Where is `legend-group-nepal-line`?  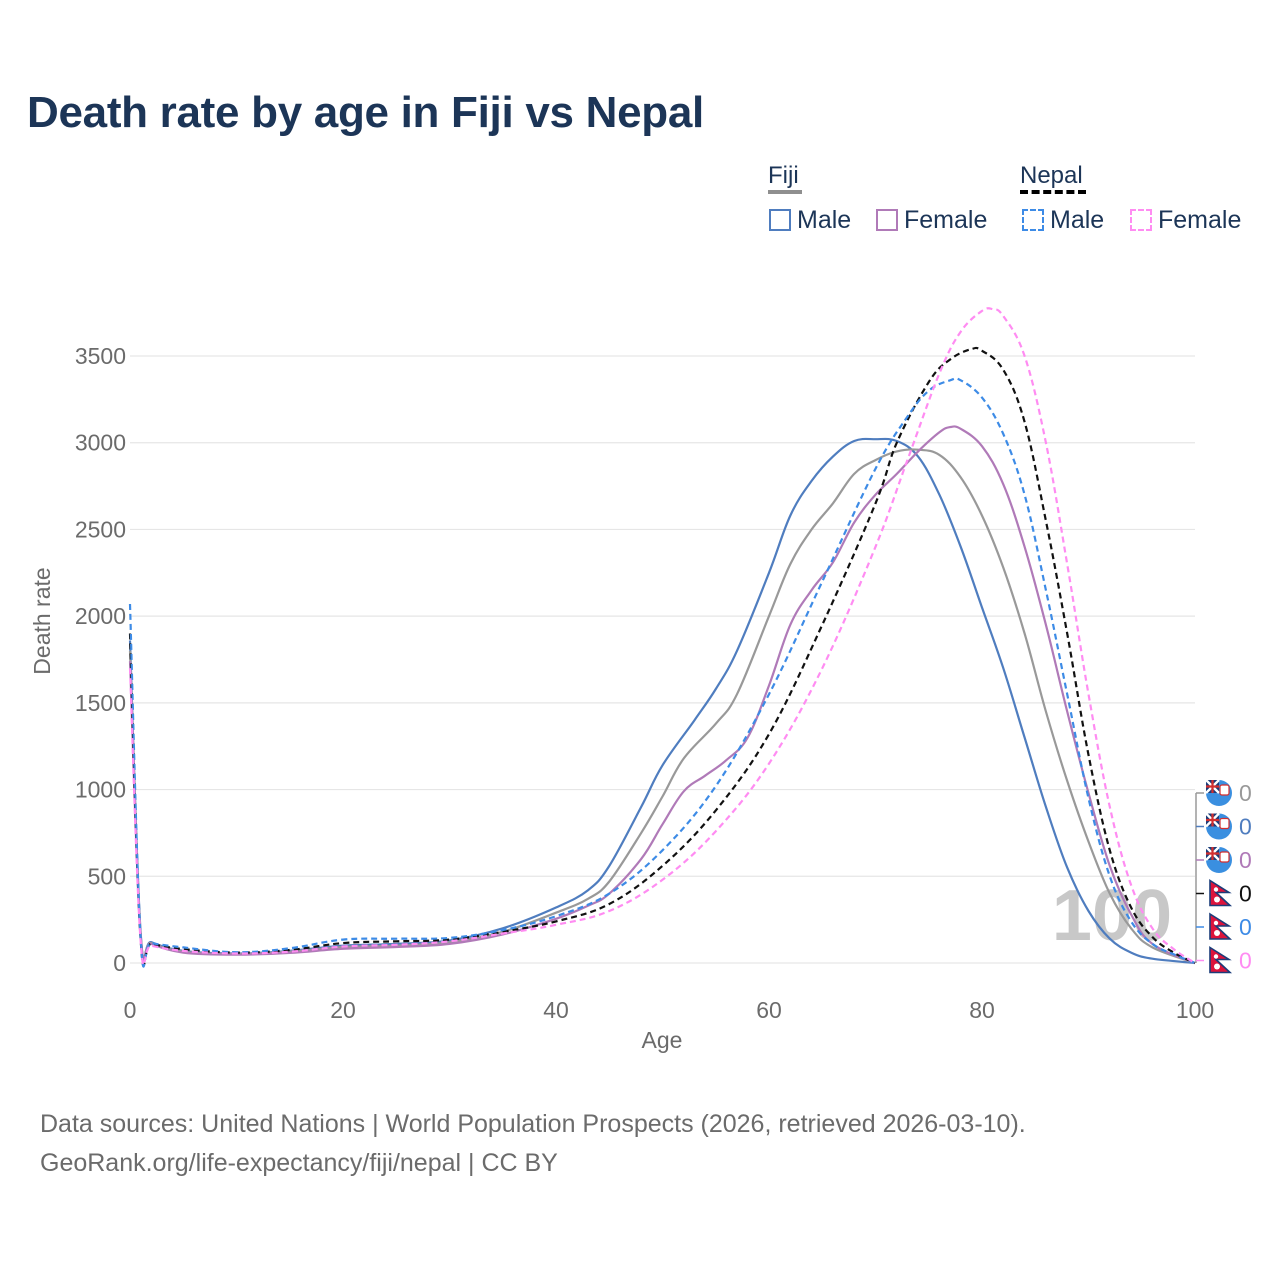 legend-group-nepal-line is located at coordinates (1053, 192).